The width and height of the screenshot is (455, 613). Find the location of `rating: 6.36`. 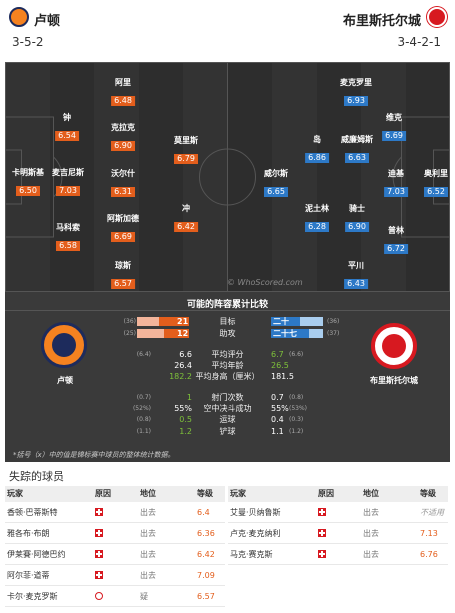

rating: 6.36 is located at coordinates (206, 533).